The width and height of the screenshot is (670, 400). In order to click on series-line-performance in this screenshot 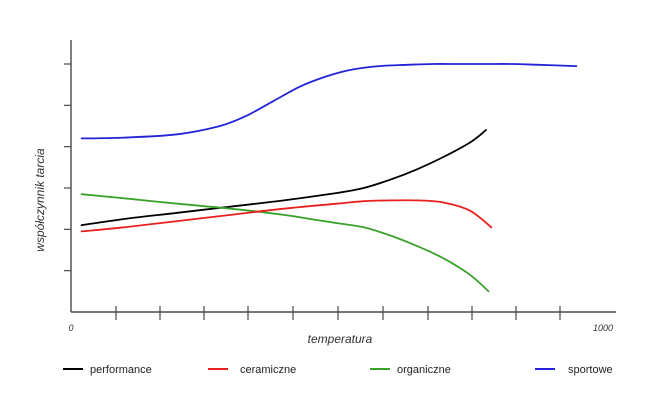, I will do `click(283, 178)`.